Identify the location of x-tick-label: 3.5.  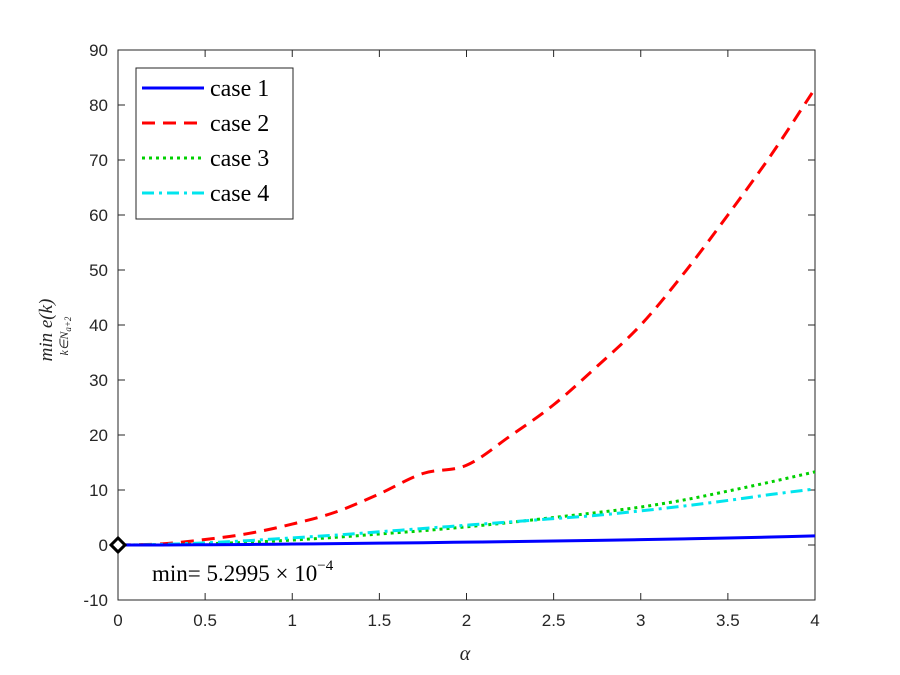
(728, 620).